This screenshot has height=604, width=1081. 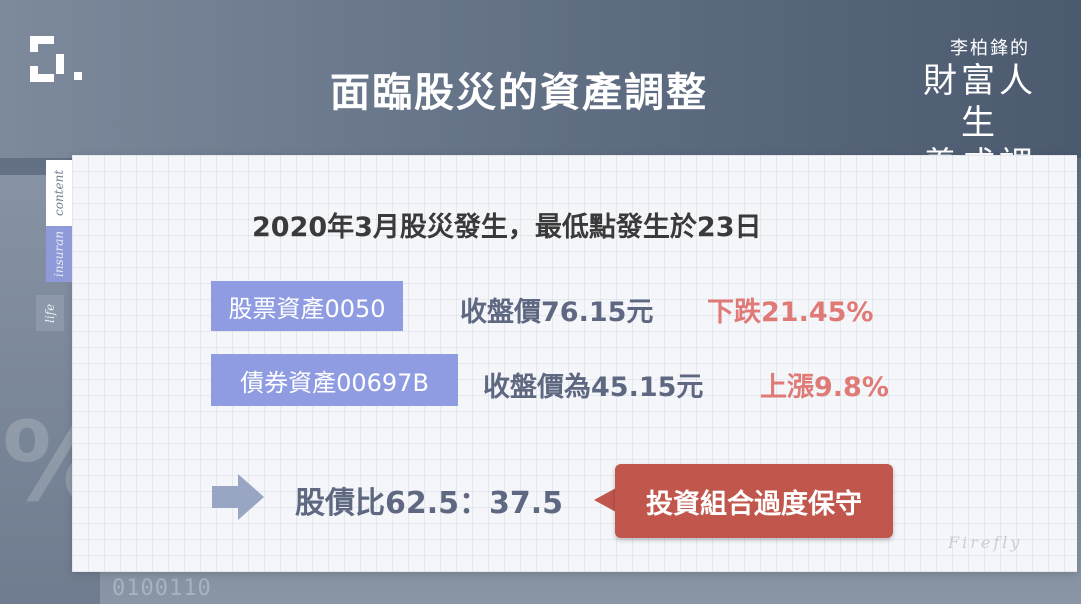 I want to click on stock-change: 下跌21.45%, so click(x=790, y=312).